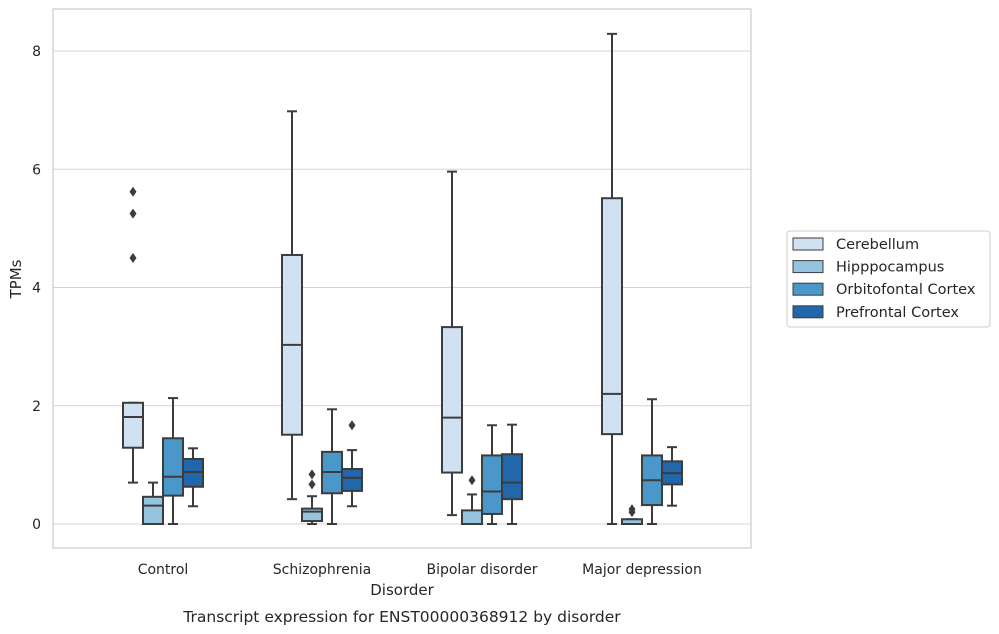 Image resolution: width=999 pixels, height=634 pixels. I want to click on legend-item-0: Cerebellum, so click(855, 245).